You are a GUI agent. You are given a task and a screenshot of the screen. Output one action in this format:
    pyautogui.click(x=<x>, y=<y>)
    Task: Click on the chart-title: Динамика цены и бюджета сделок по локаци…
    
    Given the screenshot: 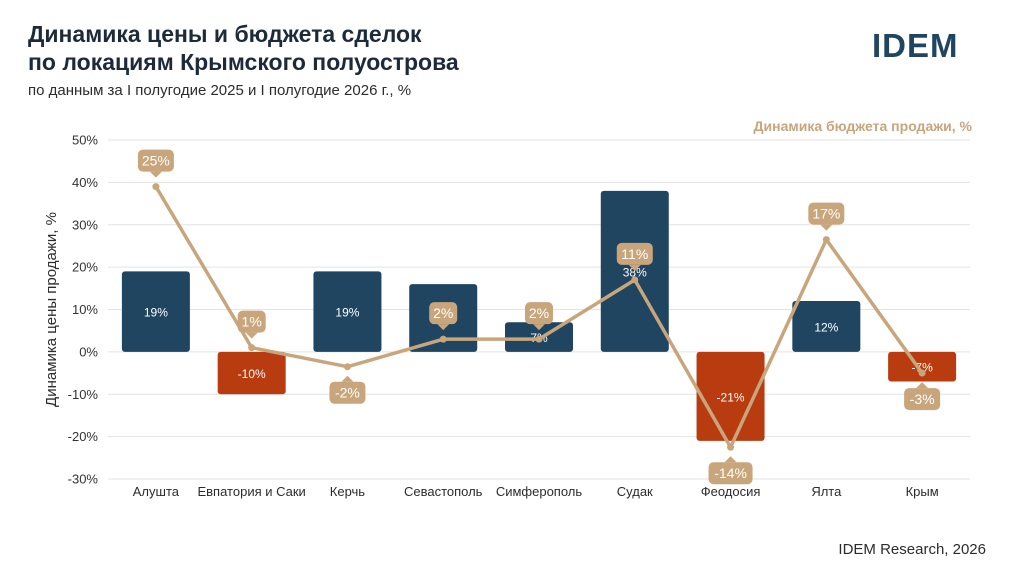 What is the action you would take?
    pyautogui.click(x=243, y=48)
    